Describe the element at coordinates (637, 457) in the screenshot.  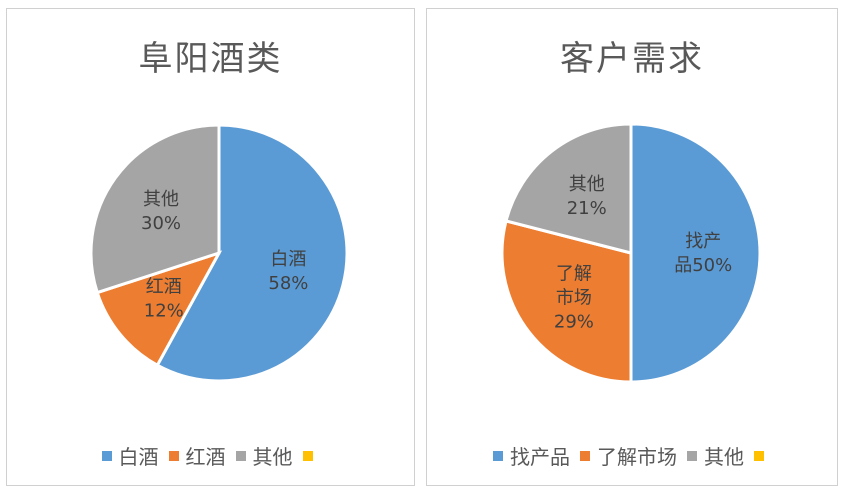
I see `legend-label: 了解市场` at that location.